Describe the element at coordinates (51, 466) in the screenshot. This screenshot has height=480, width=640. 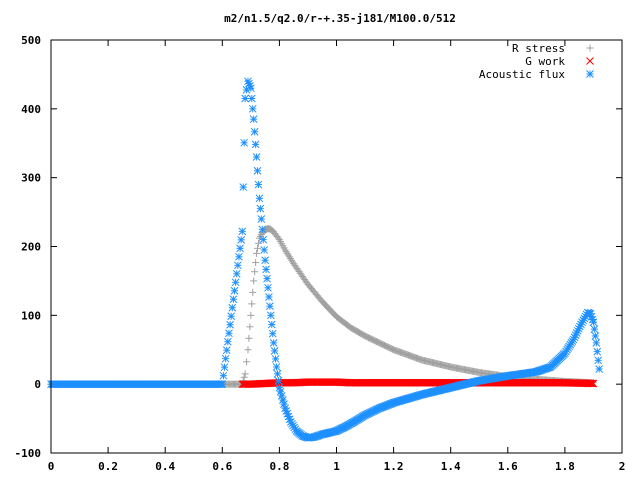
I see `x-tick-label: 0` at that location.